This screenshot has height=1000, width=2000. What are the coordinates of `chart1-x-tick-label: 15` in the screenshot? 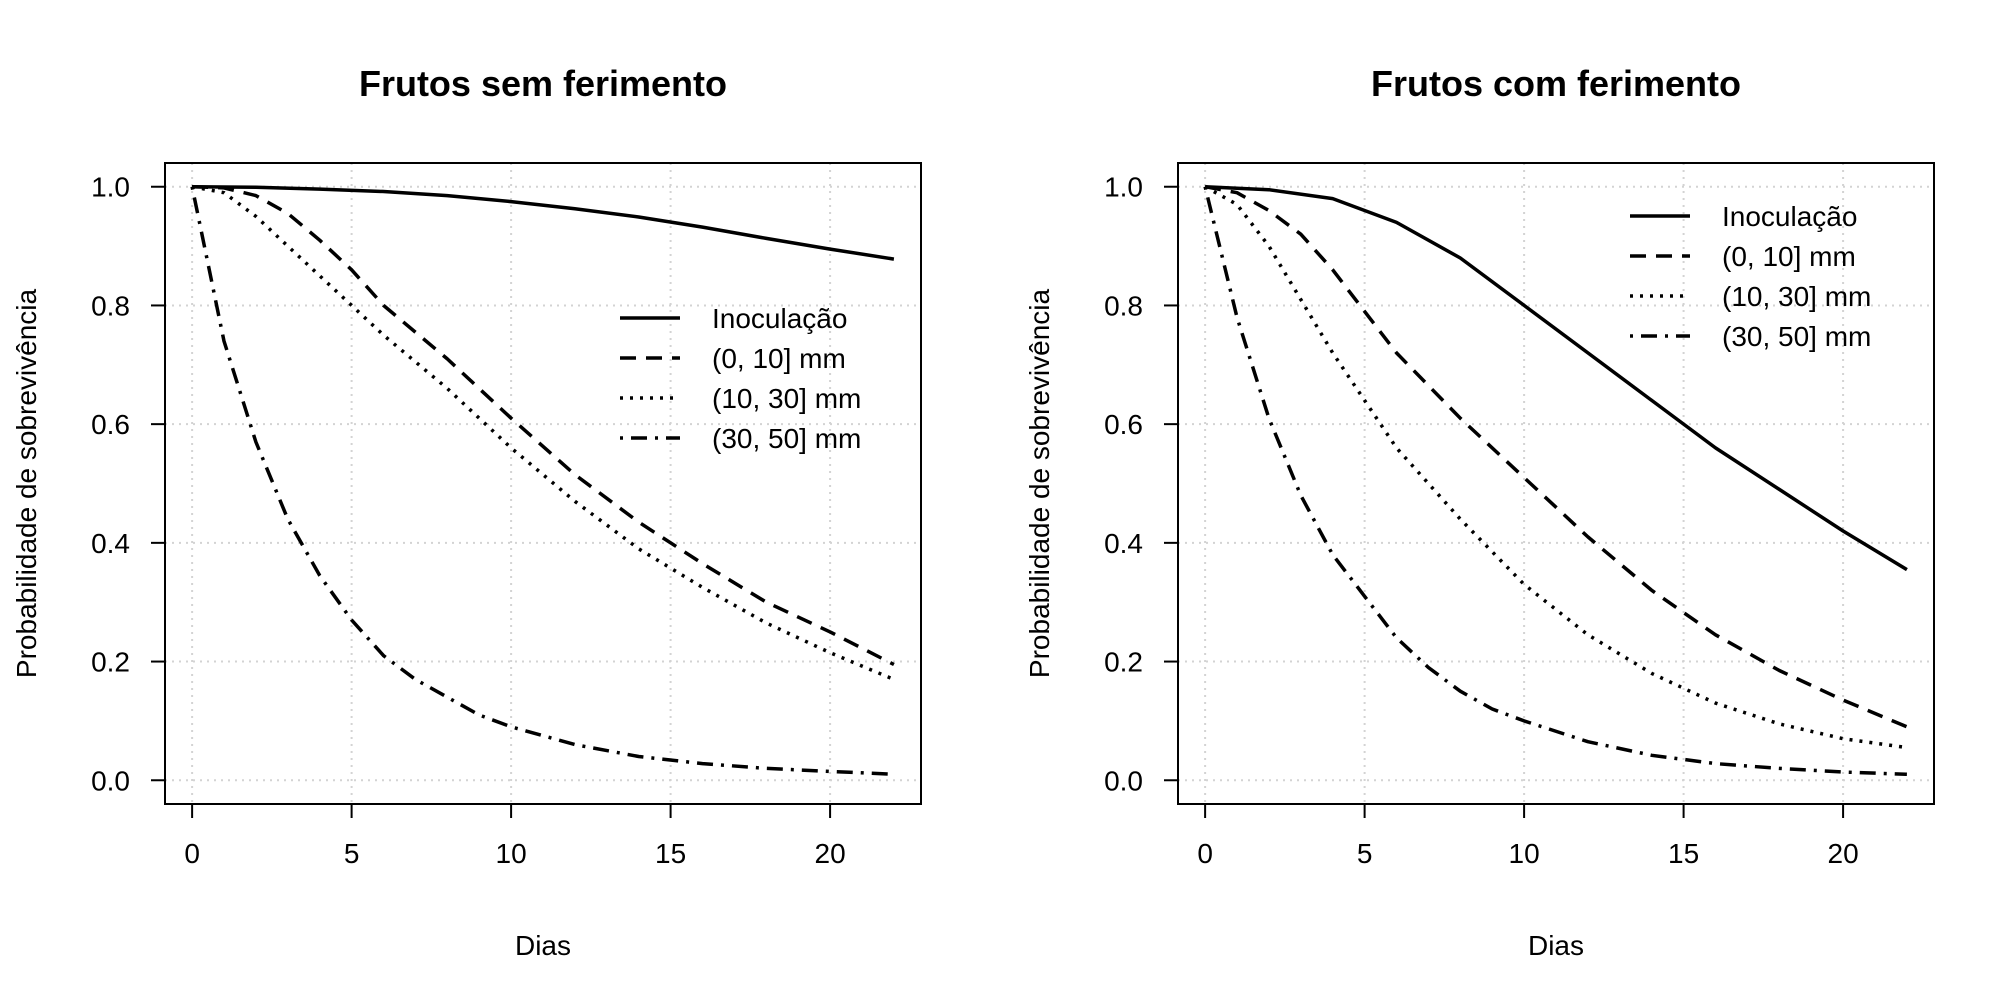 It's located at (670, 853).